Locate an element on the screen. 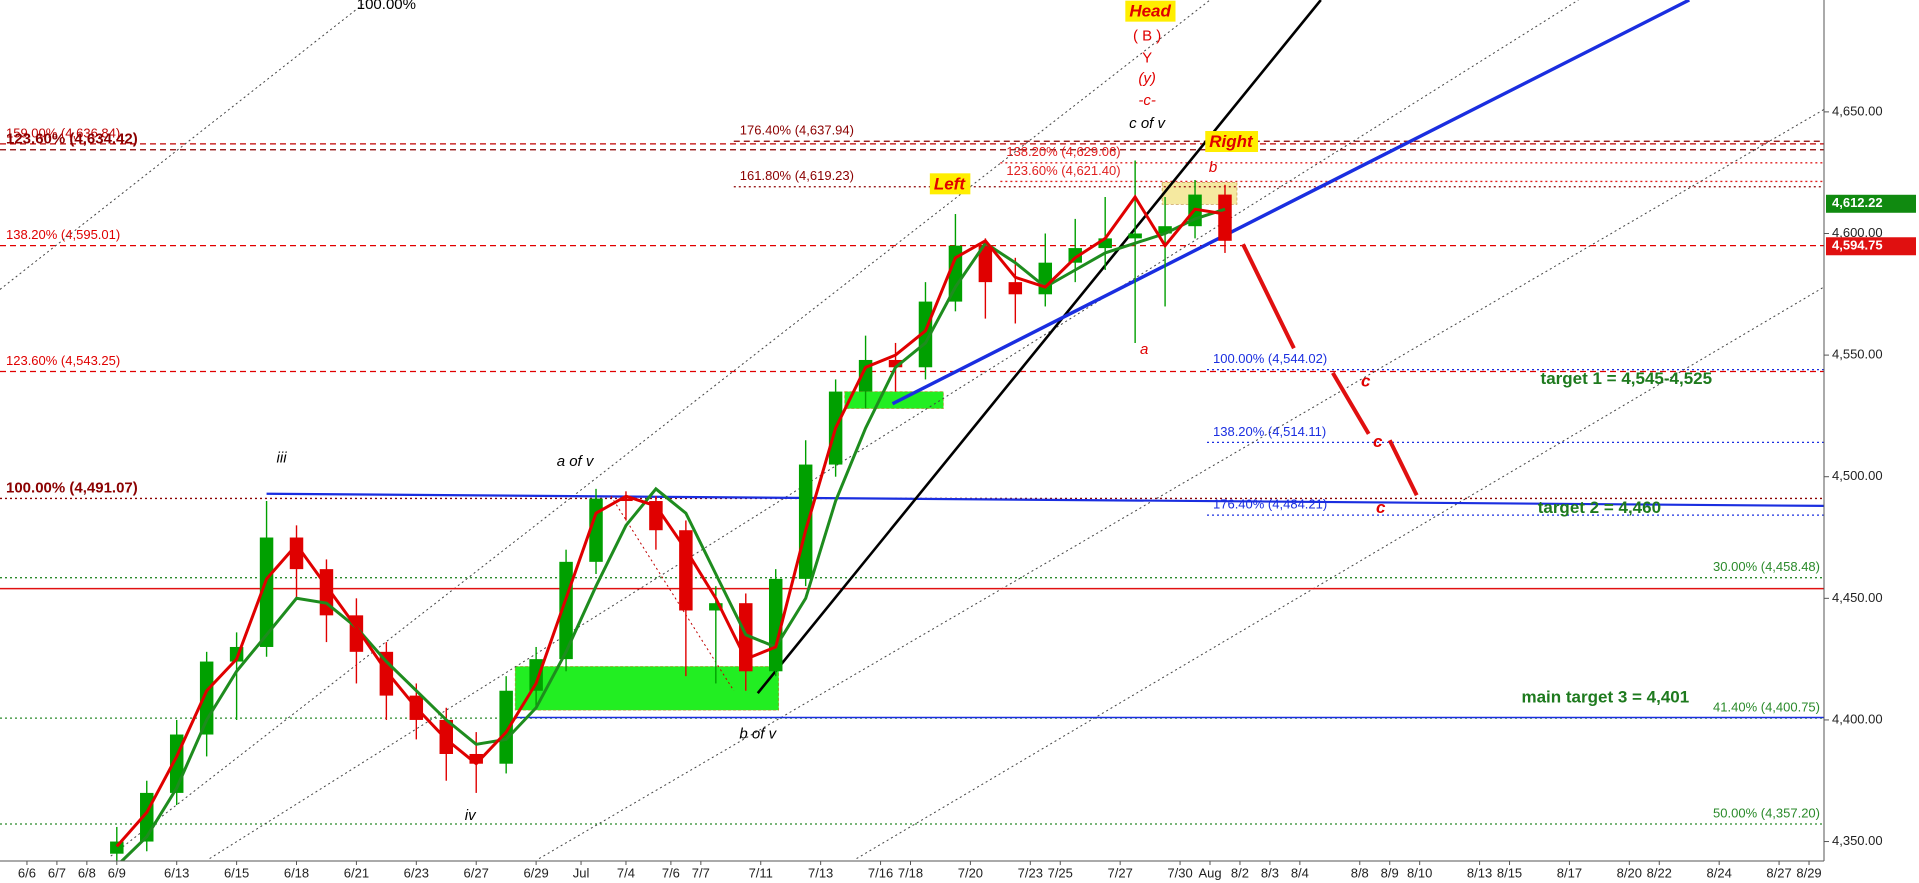  x-tick-label: 7/30 is located at coordinates (1179, 872).